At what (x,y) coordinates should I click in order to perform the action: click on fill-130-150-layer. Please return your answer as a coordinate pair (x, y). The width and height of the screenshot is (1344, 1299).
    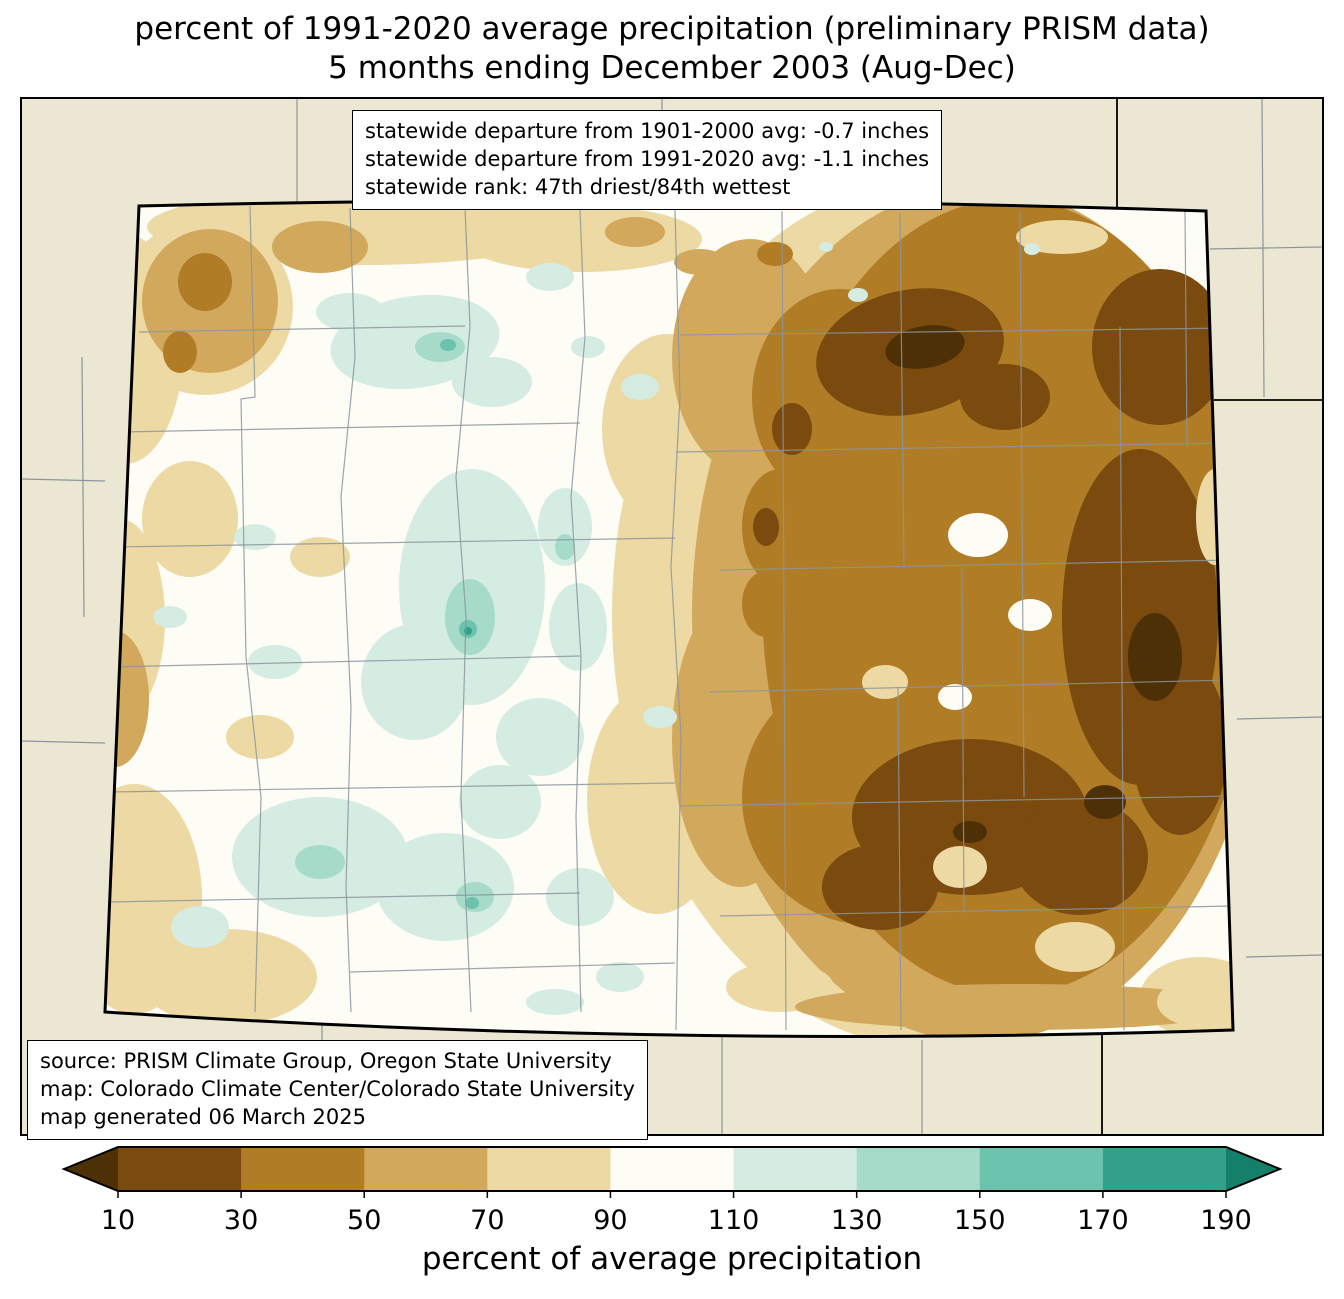
    Looking at the image, I should click on (435, 622).